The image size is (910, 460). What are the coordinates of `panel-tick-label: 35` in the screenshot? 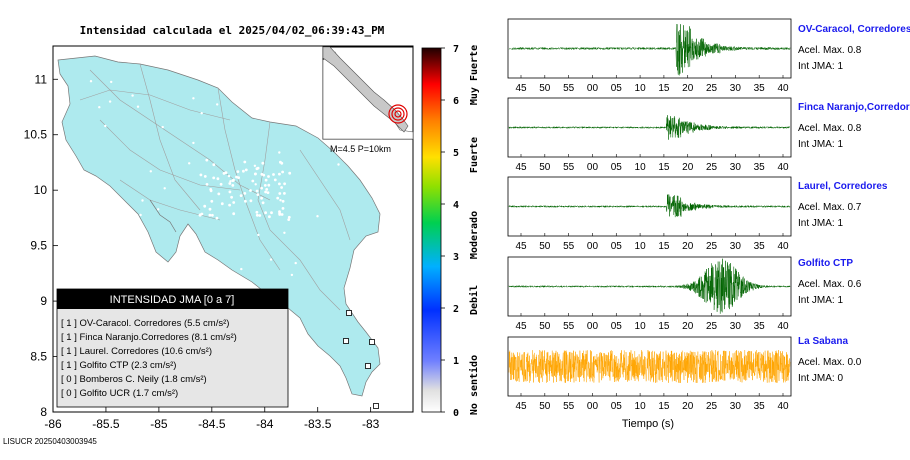 It's located at (760, 246).